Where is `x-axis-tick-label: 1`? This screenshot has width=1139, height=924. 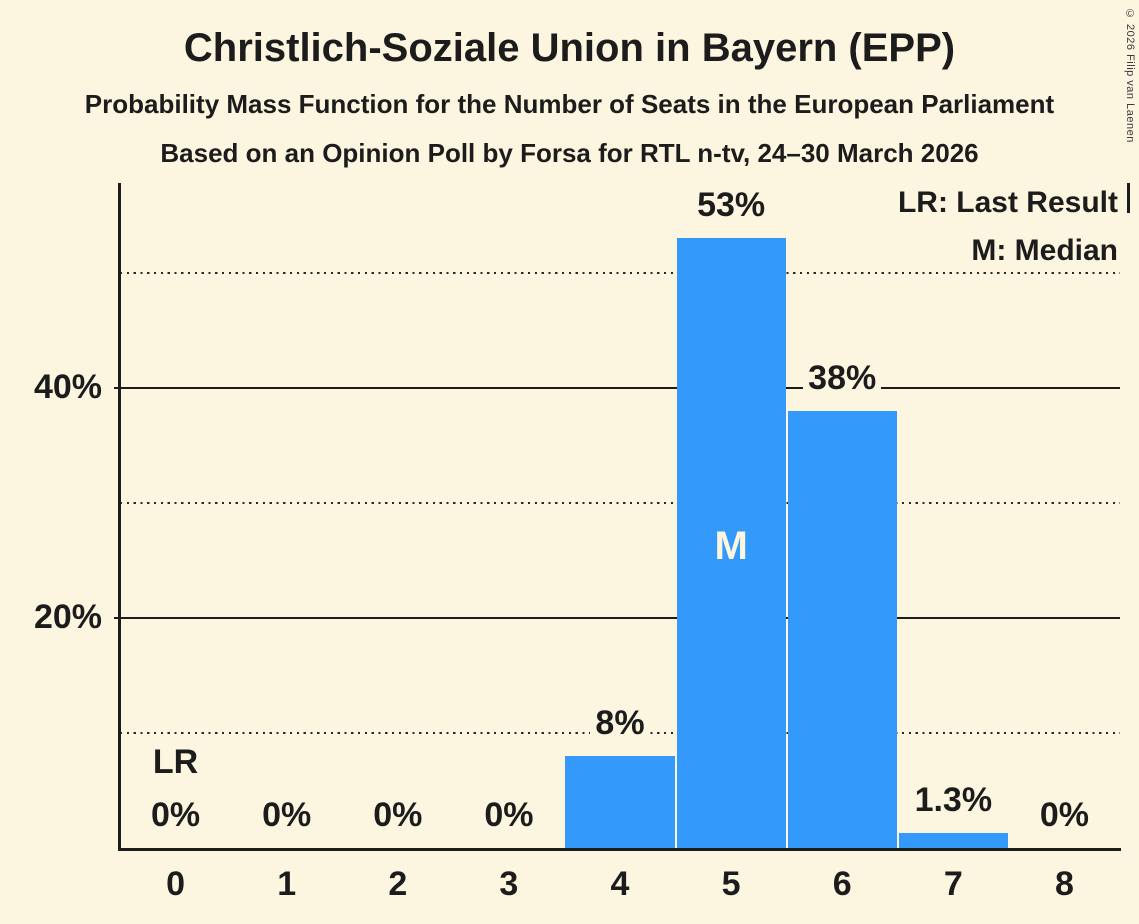
x-axis-tick-label: 1 is located at coordinates (287, 884).